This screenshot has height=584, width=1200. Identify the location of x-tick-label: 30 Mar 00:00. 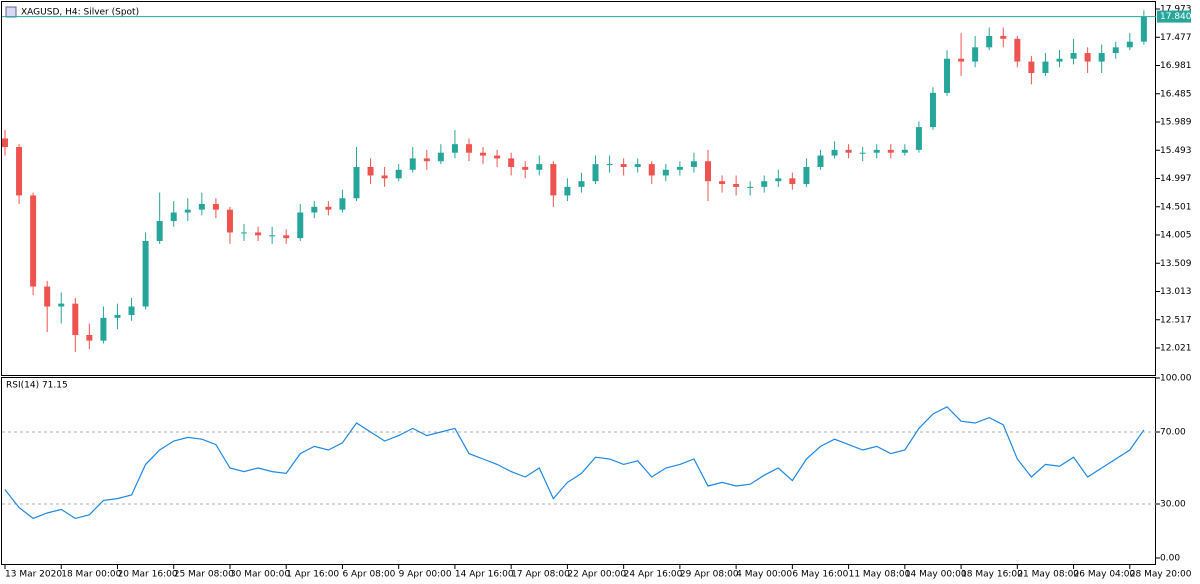
(260, 575).